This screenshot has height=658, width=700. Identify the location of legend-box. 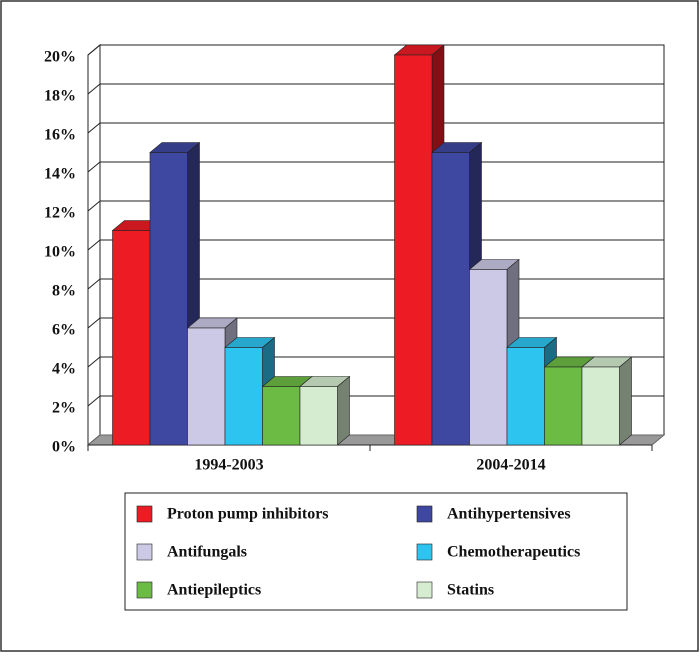
(376, 551).